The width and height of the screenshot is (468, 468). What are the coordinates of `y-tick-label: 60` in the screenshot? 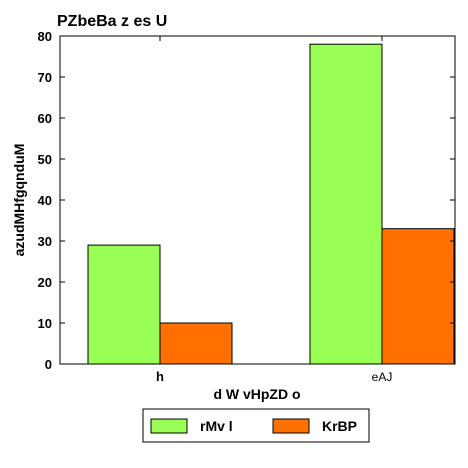 It's located at (45, 118).